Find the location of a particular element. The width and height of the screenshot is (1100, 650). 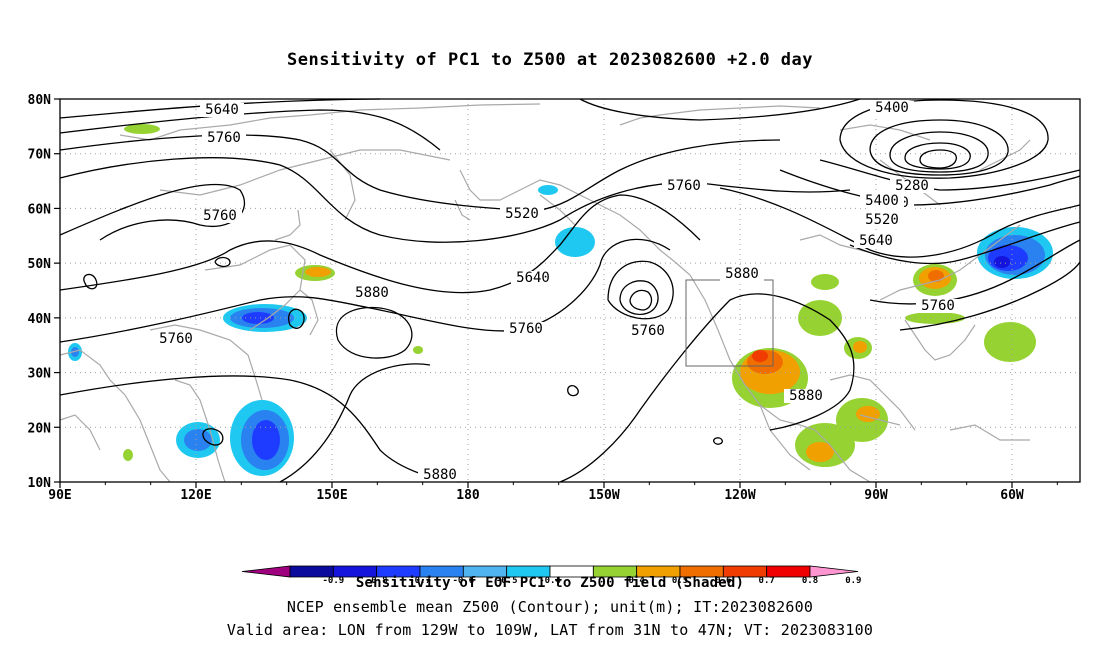

colorbar-label: 0.8 is located at coordinates (810, 581).